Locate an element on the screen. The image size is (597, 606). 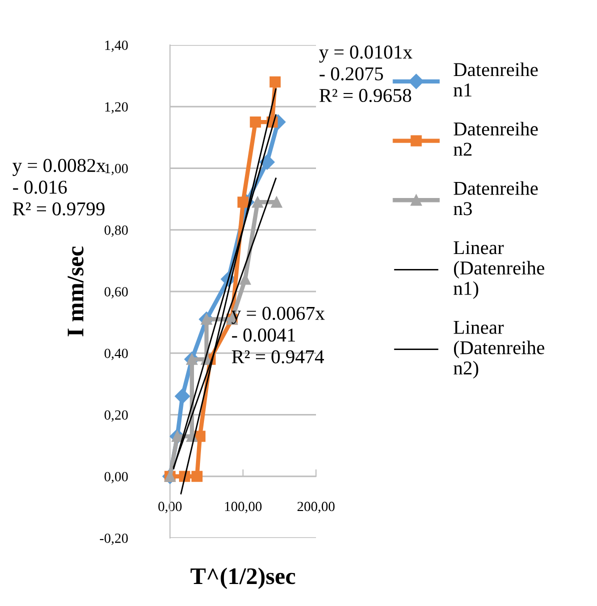
y-tick-label: 0,60 is located at coordinates (116, 292).